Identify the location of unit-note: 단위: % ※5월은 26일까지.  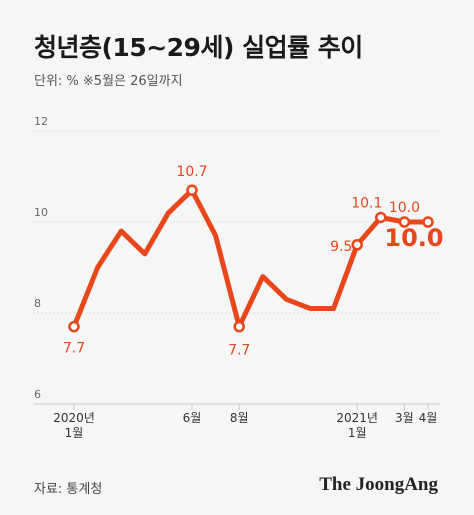
(108, 81).